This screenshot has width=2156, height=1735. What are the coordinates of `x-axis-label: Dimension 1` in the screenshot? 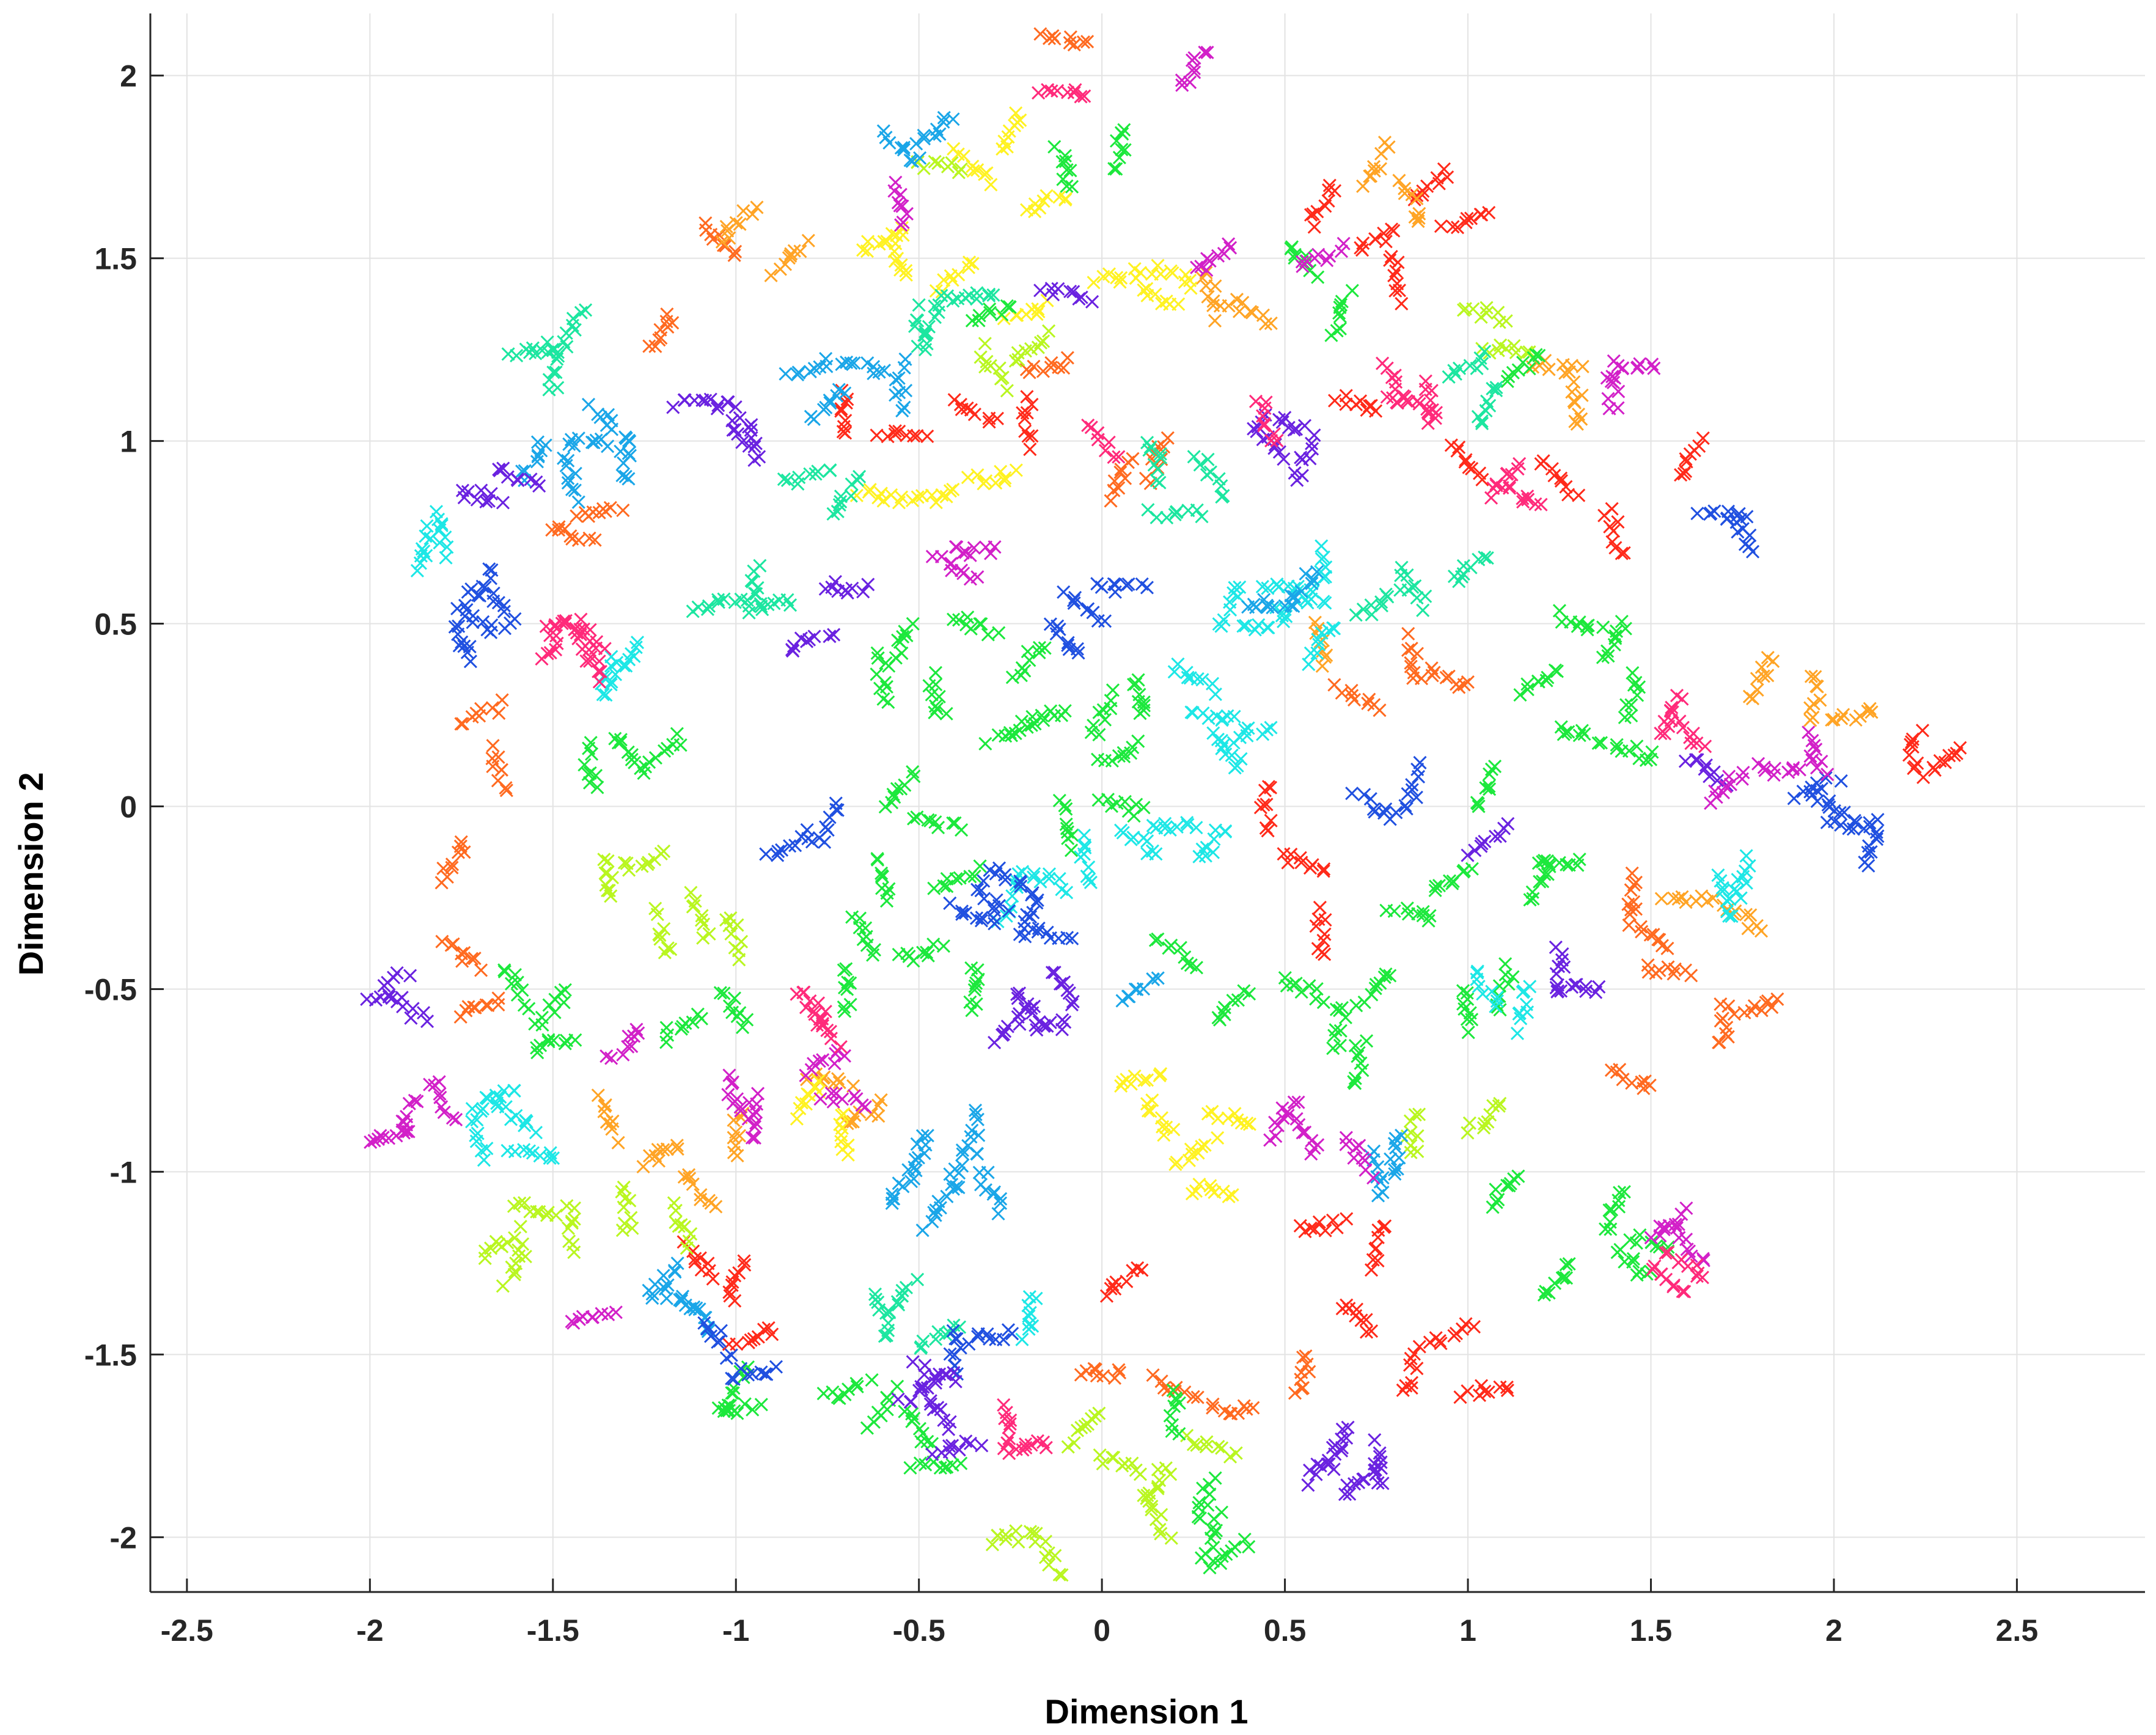 It's located at (1147, 1711).